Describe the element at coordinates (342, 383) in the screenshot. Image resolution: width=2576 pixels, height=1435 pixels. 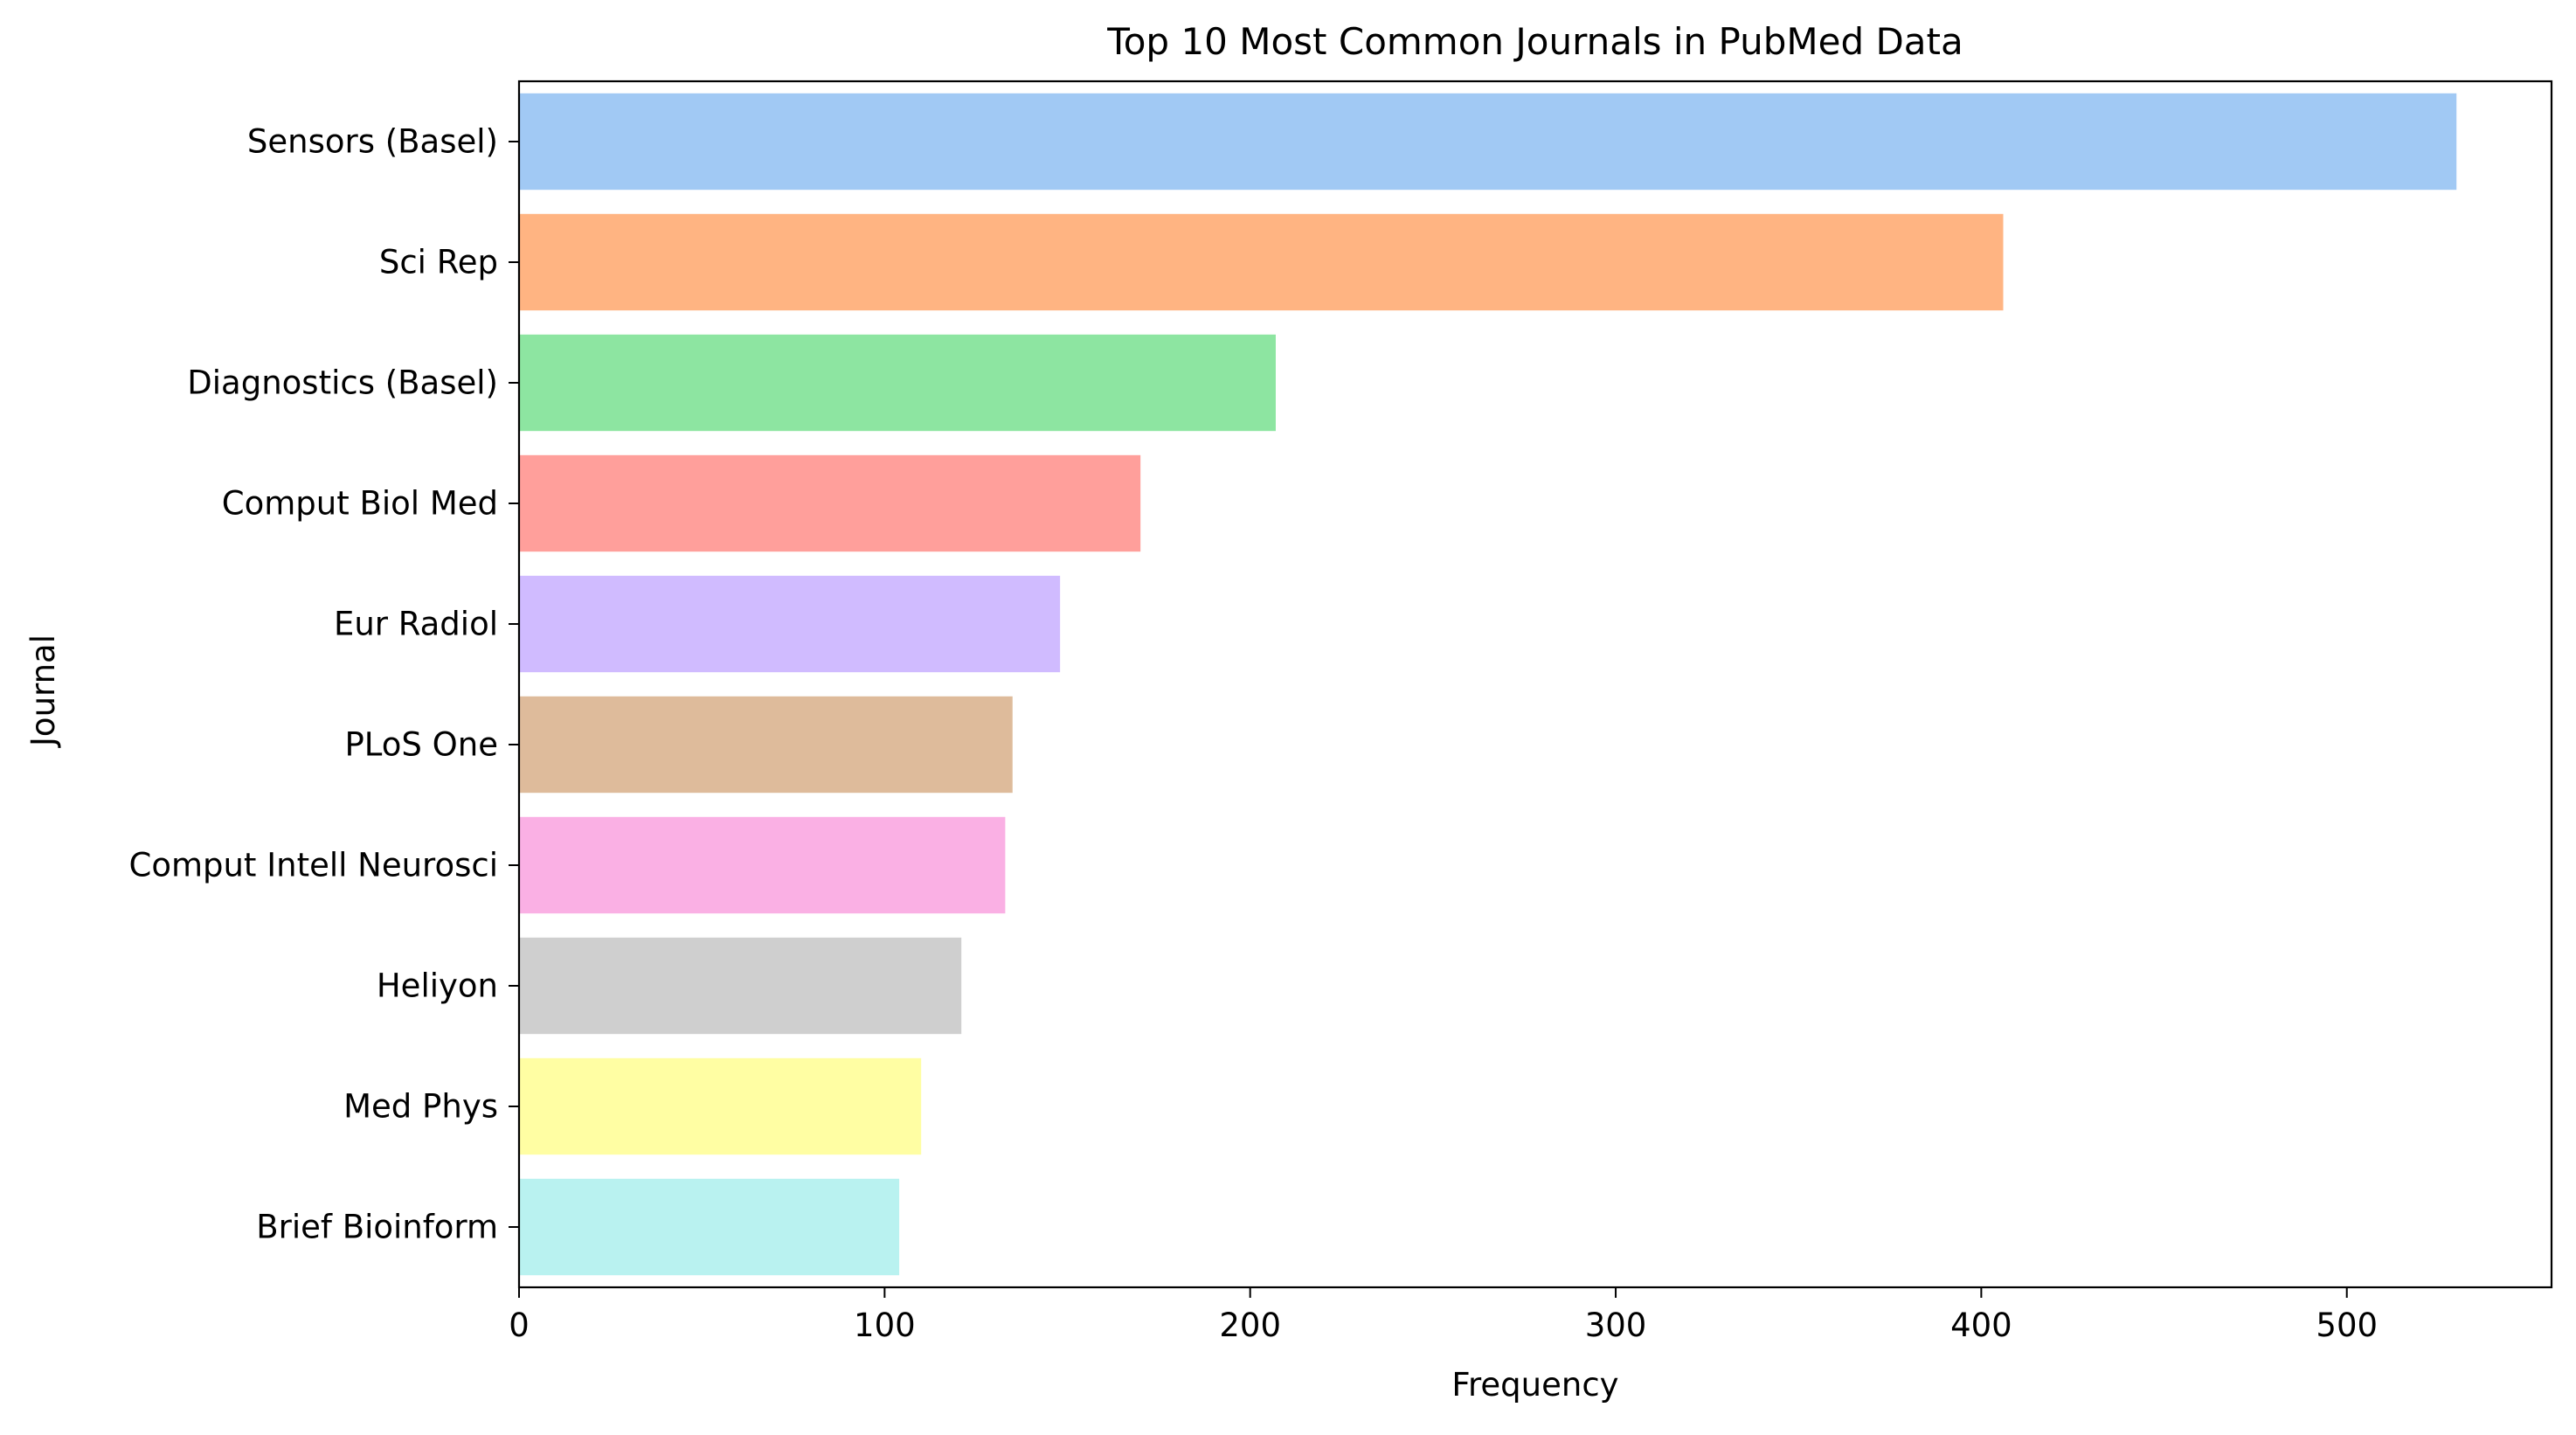
I see `y-tick-label: Diagnostics (Basel)` at that location.